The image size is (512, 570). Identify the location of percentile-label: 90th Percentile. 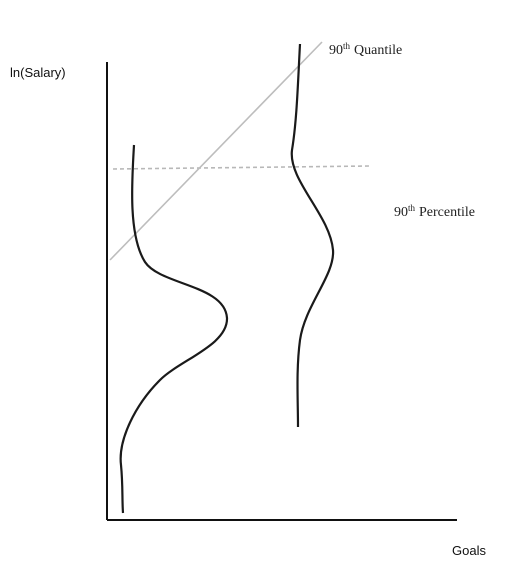
(434, 211).